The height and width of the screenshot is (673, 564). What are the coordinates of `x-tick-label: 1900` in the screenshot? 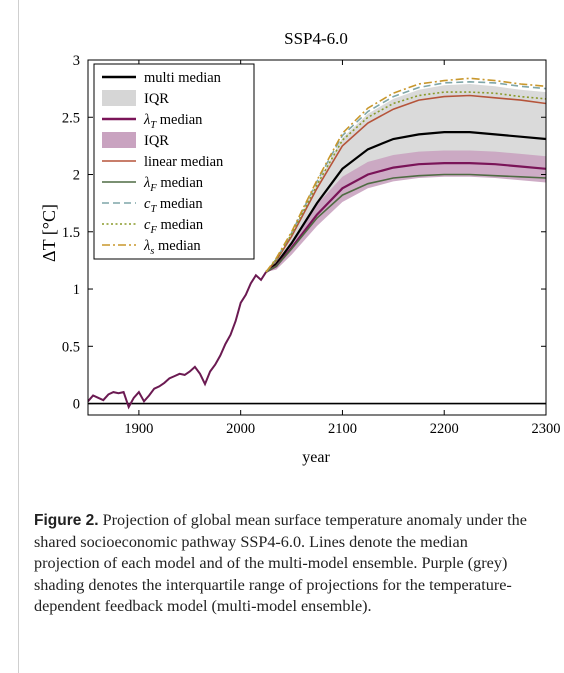 It's located at (138, 429).